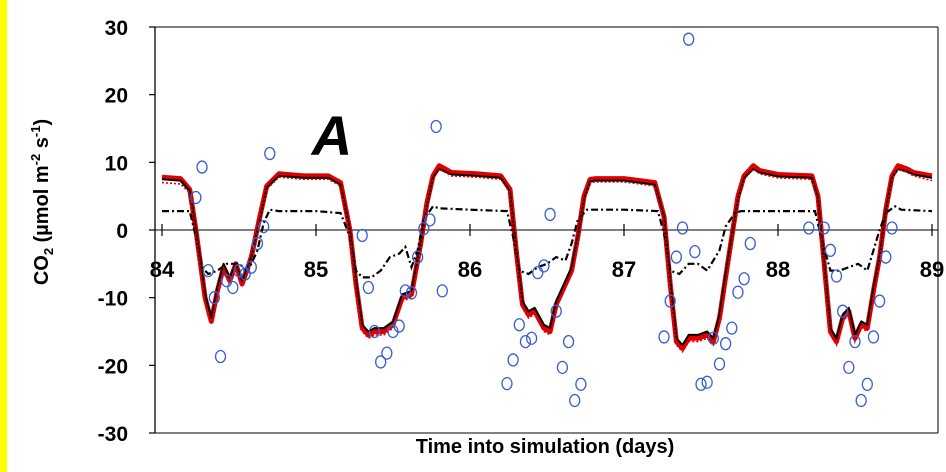  Describe the element at coordinates (116, 163) in the screenshot. I see `y-tick-label: 10` at that location.